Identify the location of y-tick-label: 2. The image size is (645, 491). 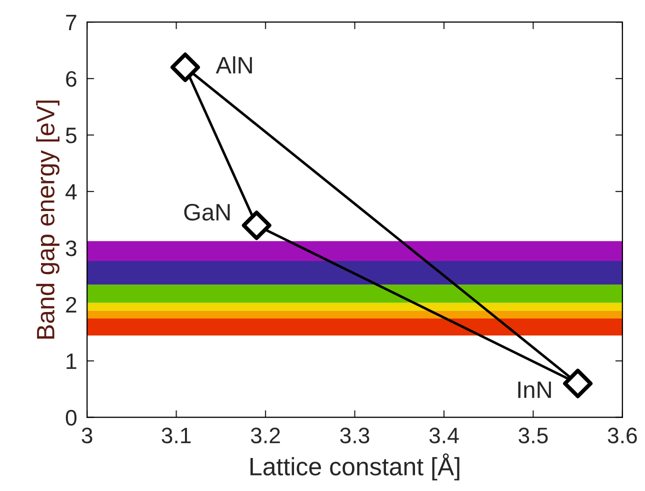
(71, 304).